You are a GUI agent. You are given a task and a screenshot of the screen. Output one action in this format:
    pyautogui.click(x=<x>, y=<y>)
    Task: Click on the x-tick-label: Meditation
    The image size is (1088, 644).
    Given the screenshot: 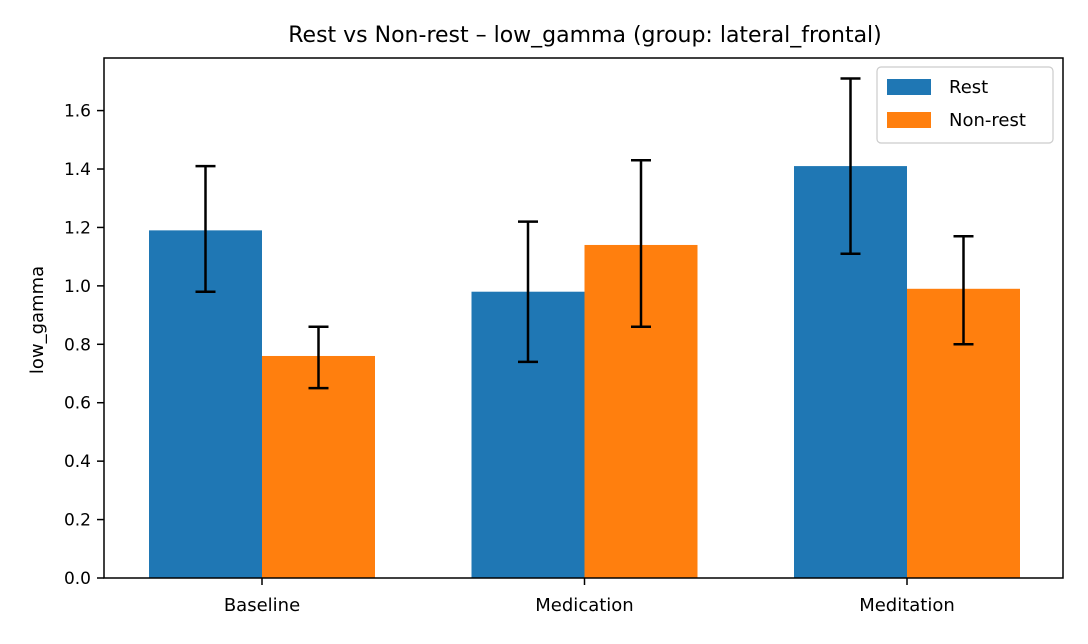 What is the action you would take?
    pyautogui.click(x=907, y=605)
    